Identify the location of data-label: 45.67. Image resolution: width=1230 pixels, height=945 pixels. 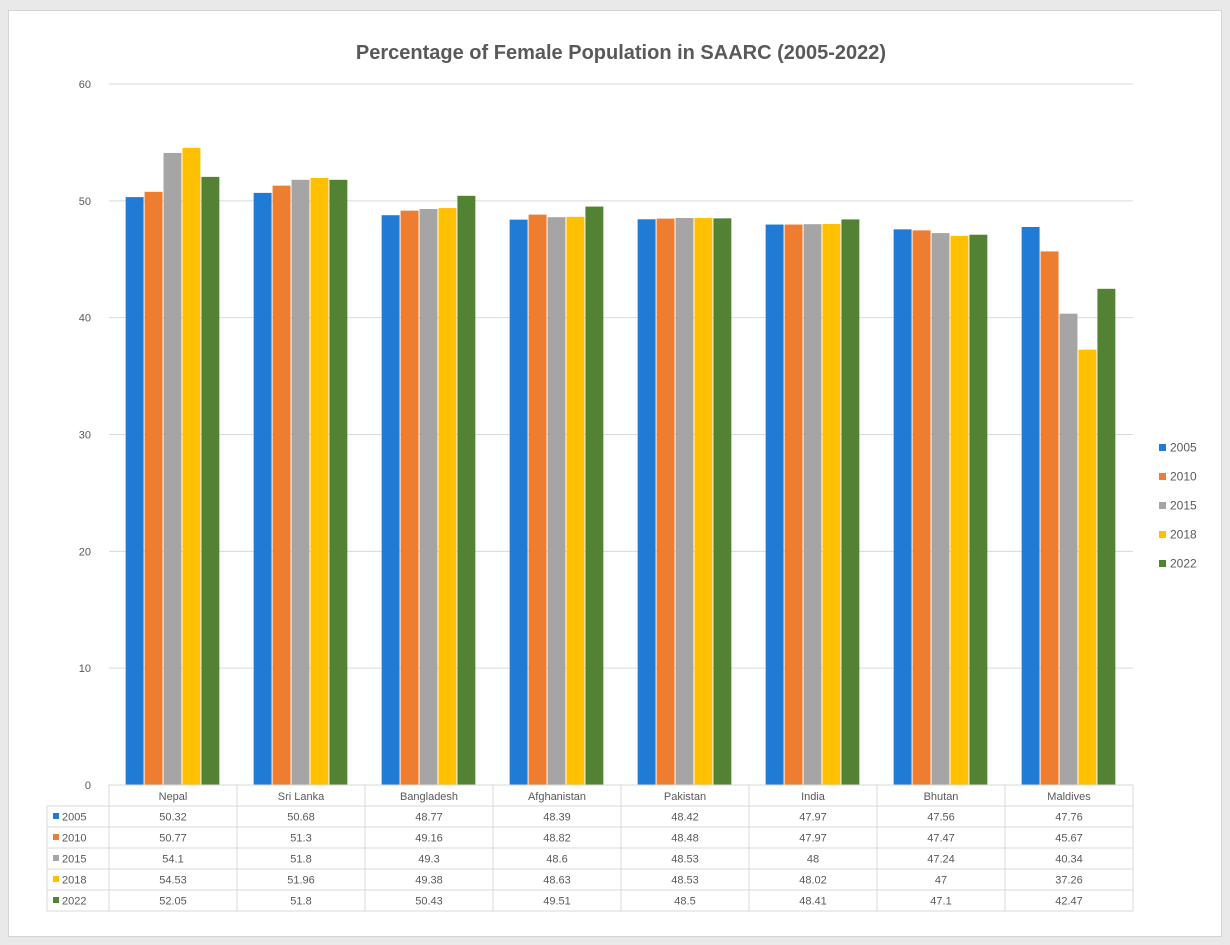
(1069, 839).